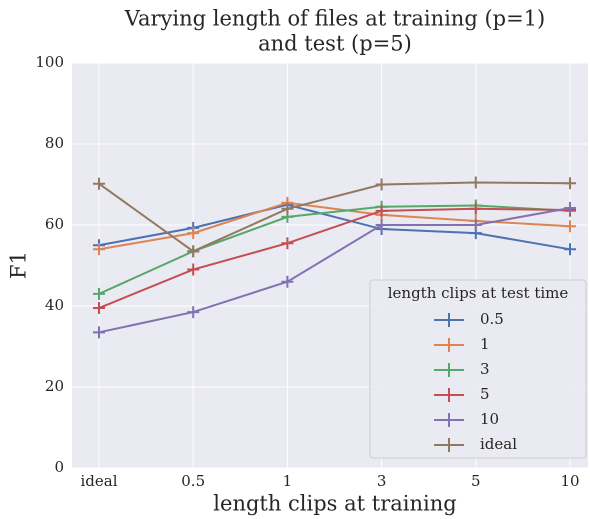  I want to click on legend-label: ideal, so click(498, 444).